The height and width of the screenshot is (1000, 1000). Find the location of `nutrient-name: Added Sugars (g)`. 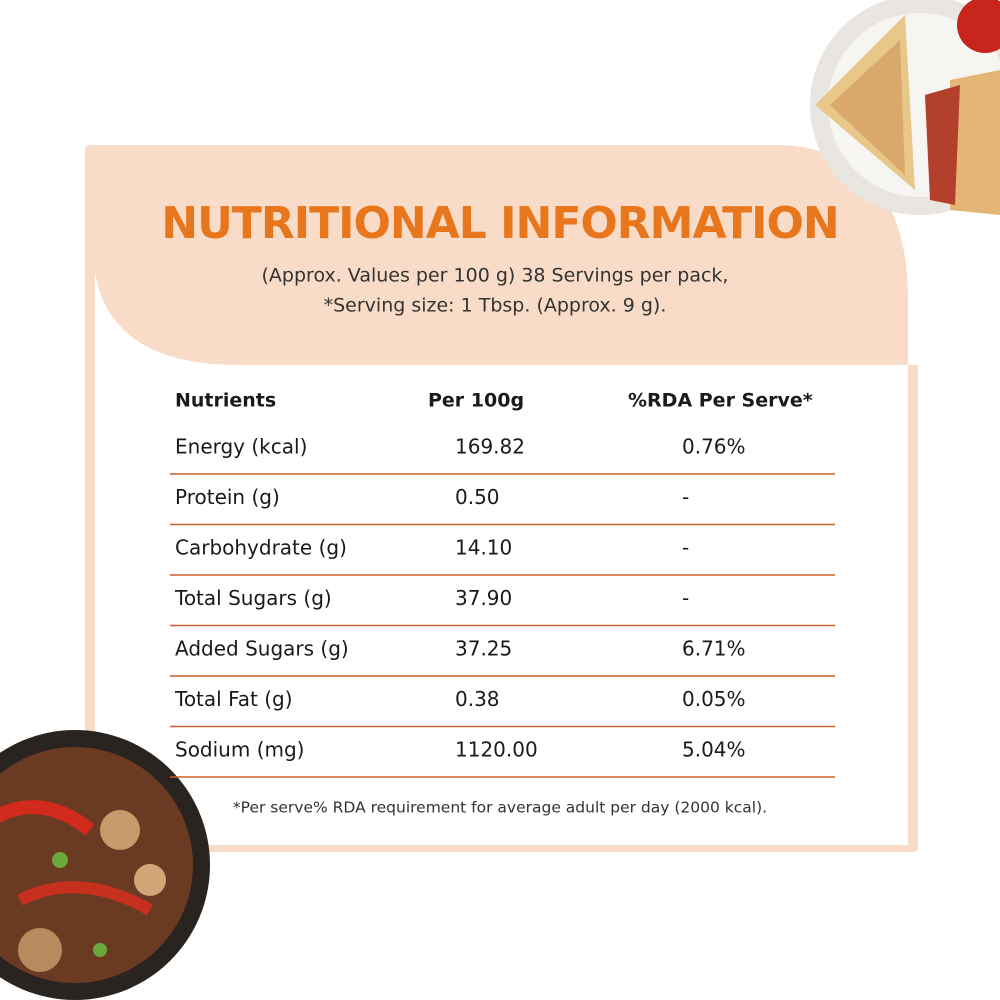

nutrient-name: Added Sugars (g) is located at coordinates (262, 649).